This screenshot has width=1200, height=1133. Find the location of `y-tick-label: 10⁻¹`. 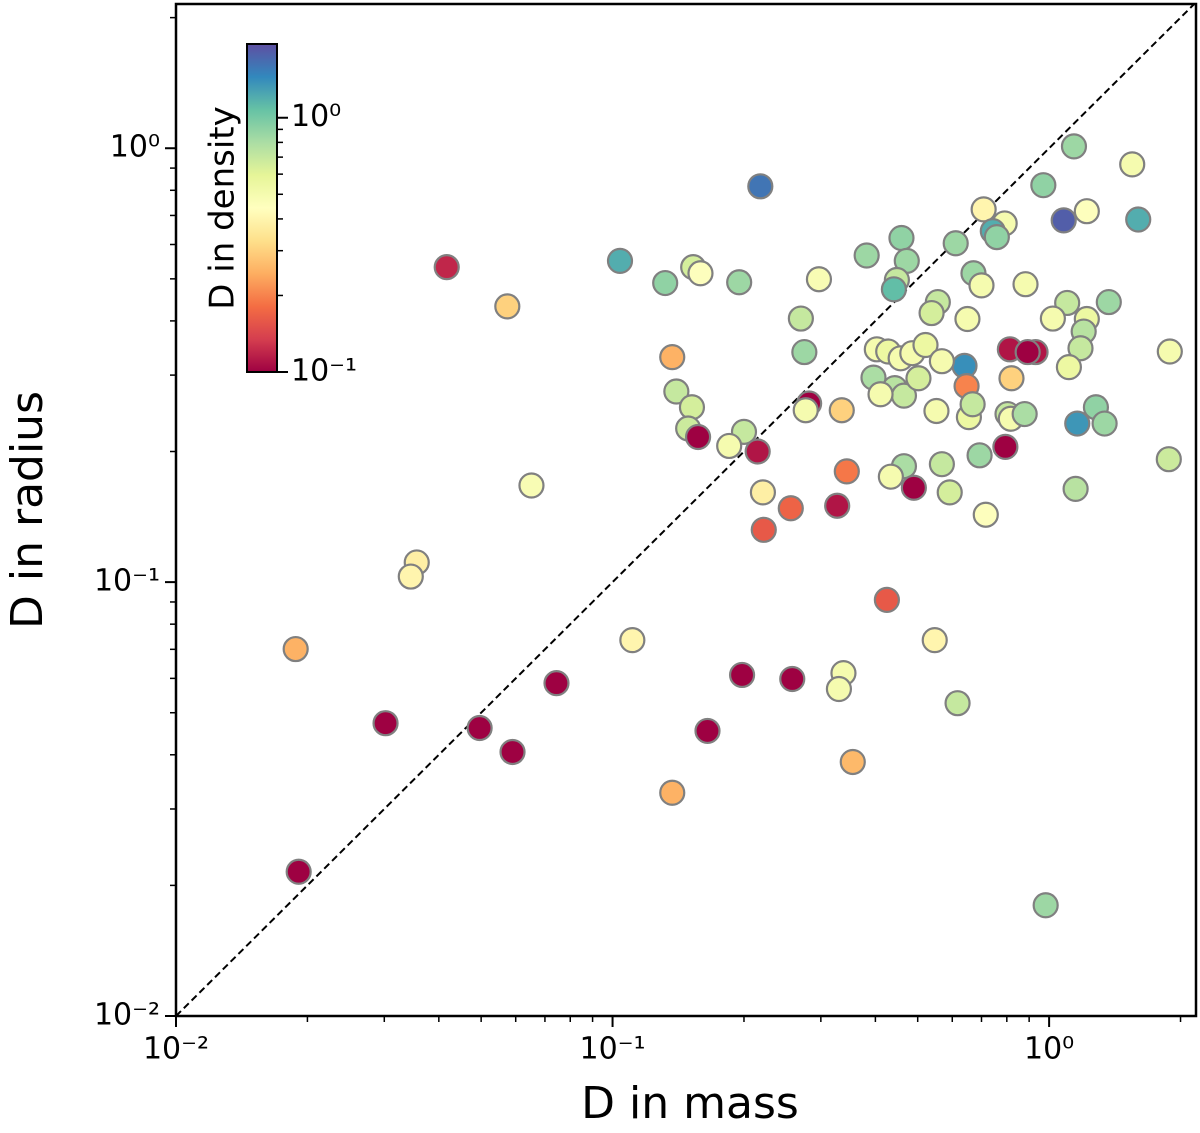

y-tick-label: 10⁻¹ is located at coordinates (127, 581).